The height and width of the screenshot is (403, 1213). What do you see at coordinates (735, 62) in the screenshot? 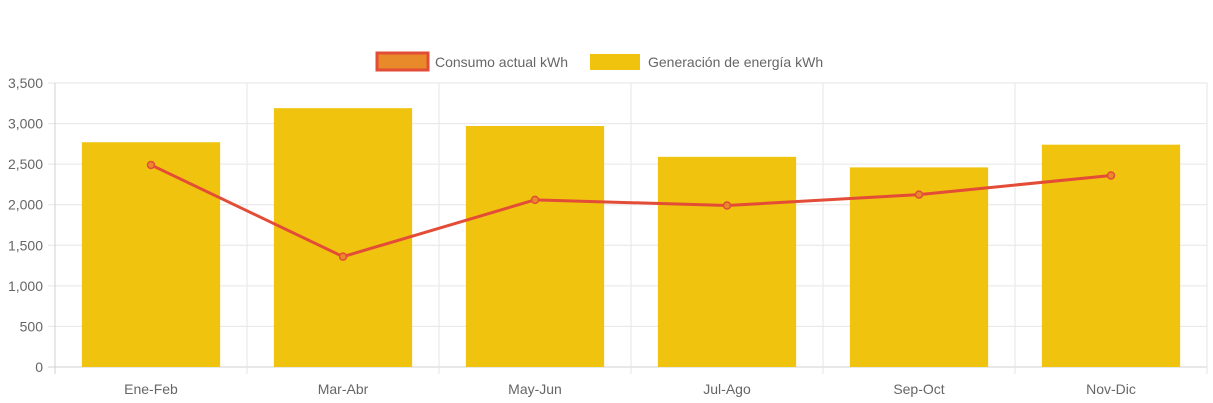
I see `legend-label-generacion: Generación de energía kWh` at bounding box center [735, 62].